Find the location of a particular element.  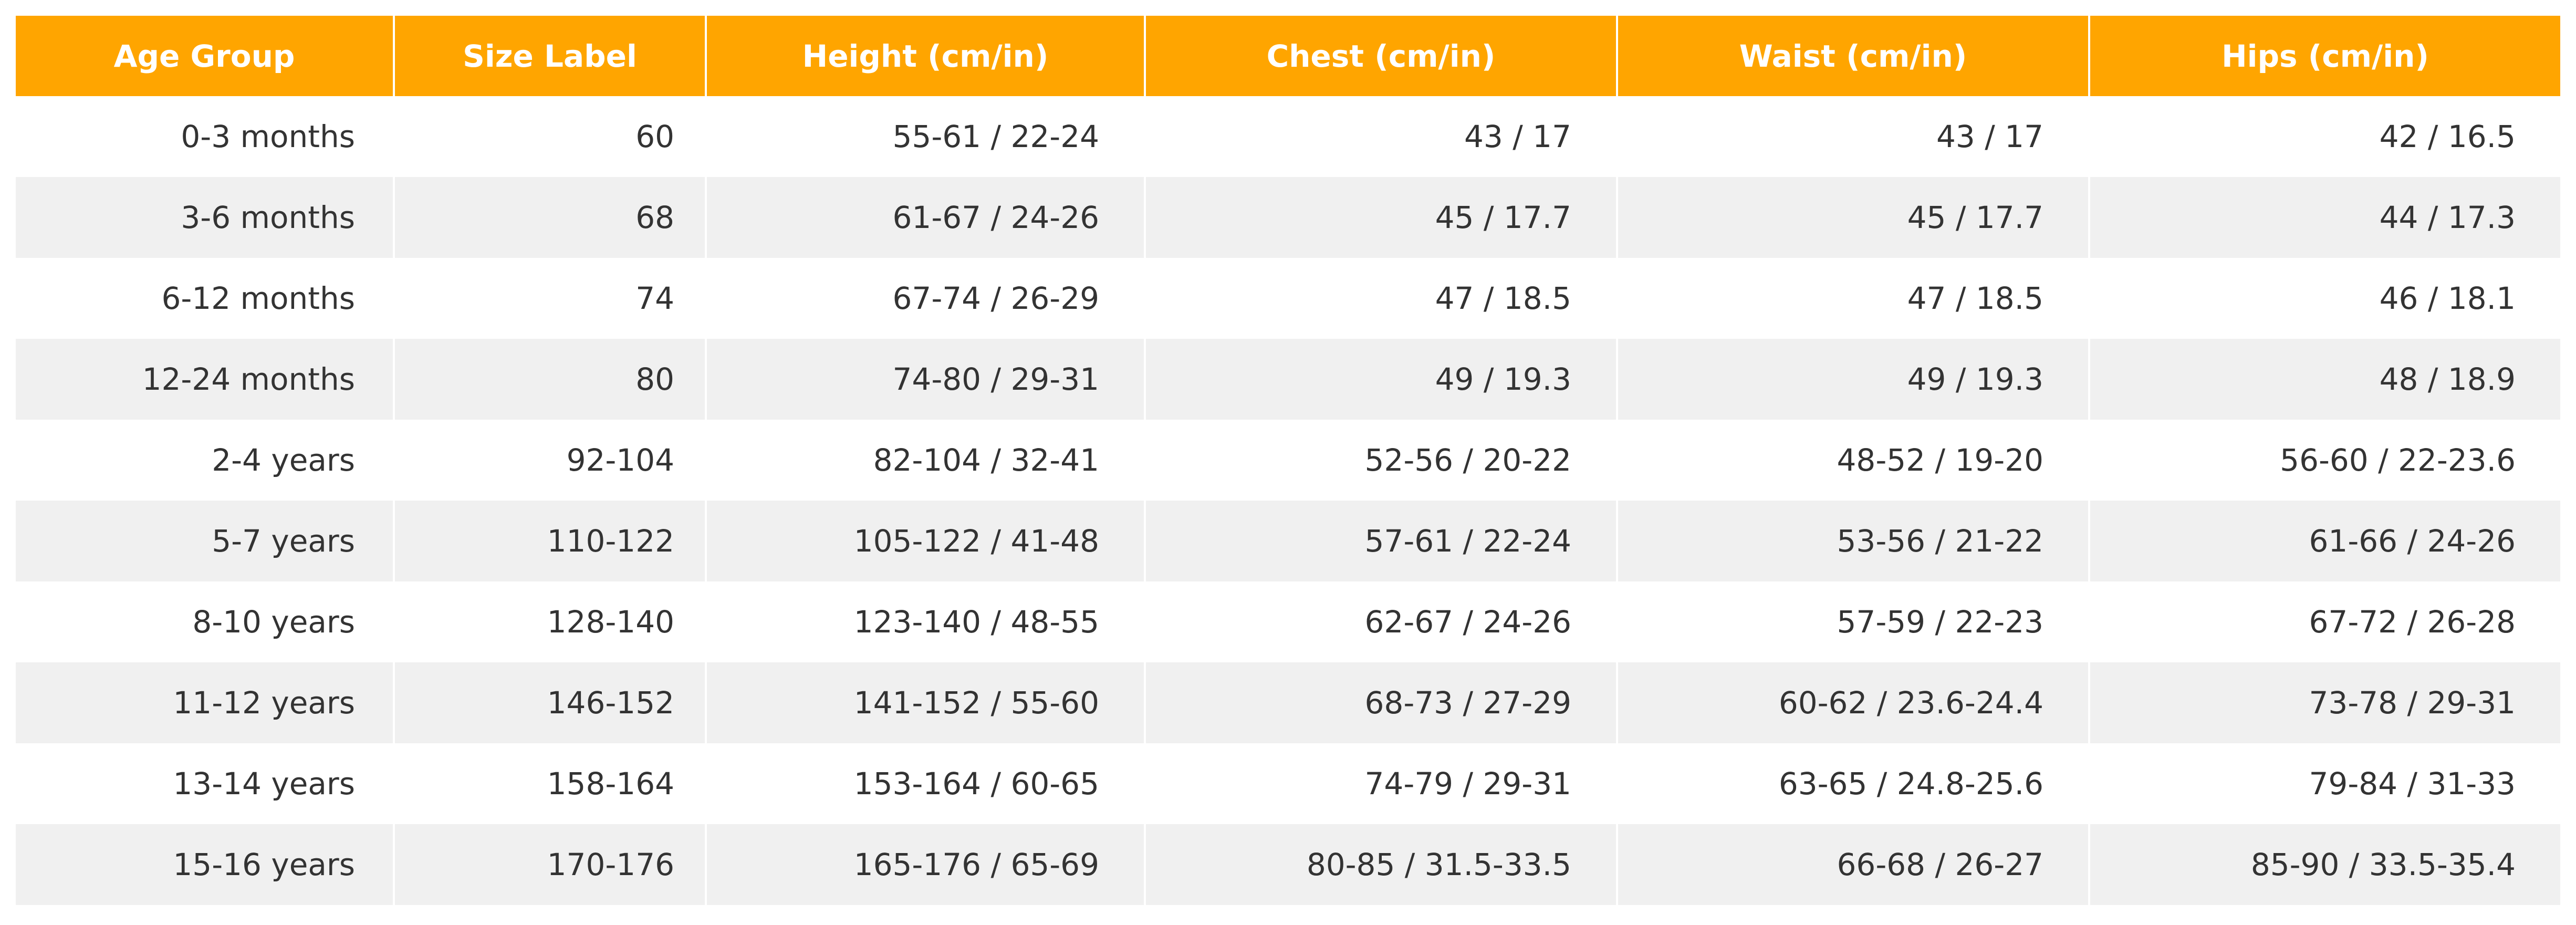

cell-hips: 67-72 / 26-28 is located at coordinates (2324, 621).